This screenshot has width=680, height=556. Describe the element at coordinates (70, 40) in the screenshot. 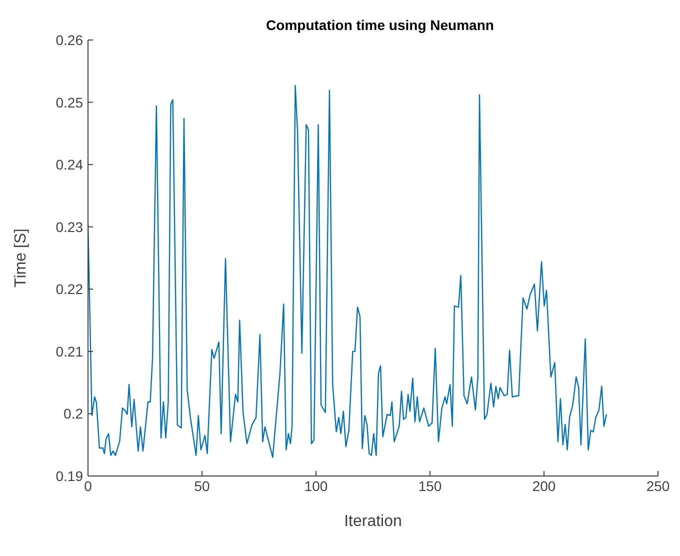

I see `y-tick-label: 0.26` at that location.